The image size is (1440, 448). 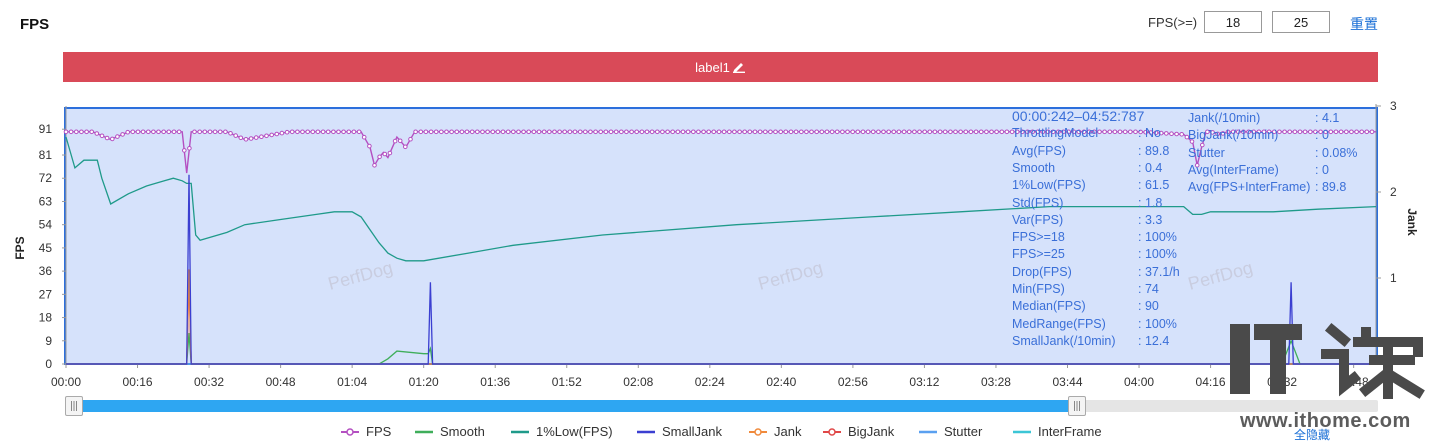 I want to click on stats-value: : 90, so click(x=1148, y=306).